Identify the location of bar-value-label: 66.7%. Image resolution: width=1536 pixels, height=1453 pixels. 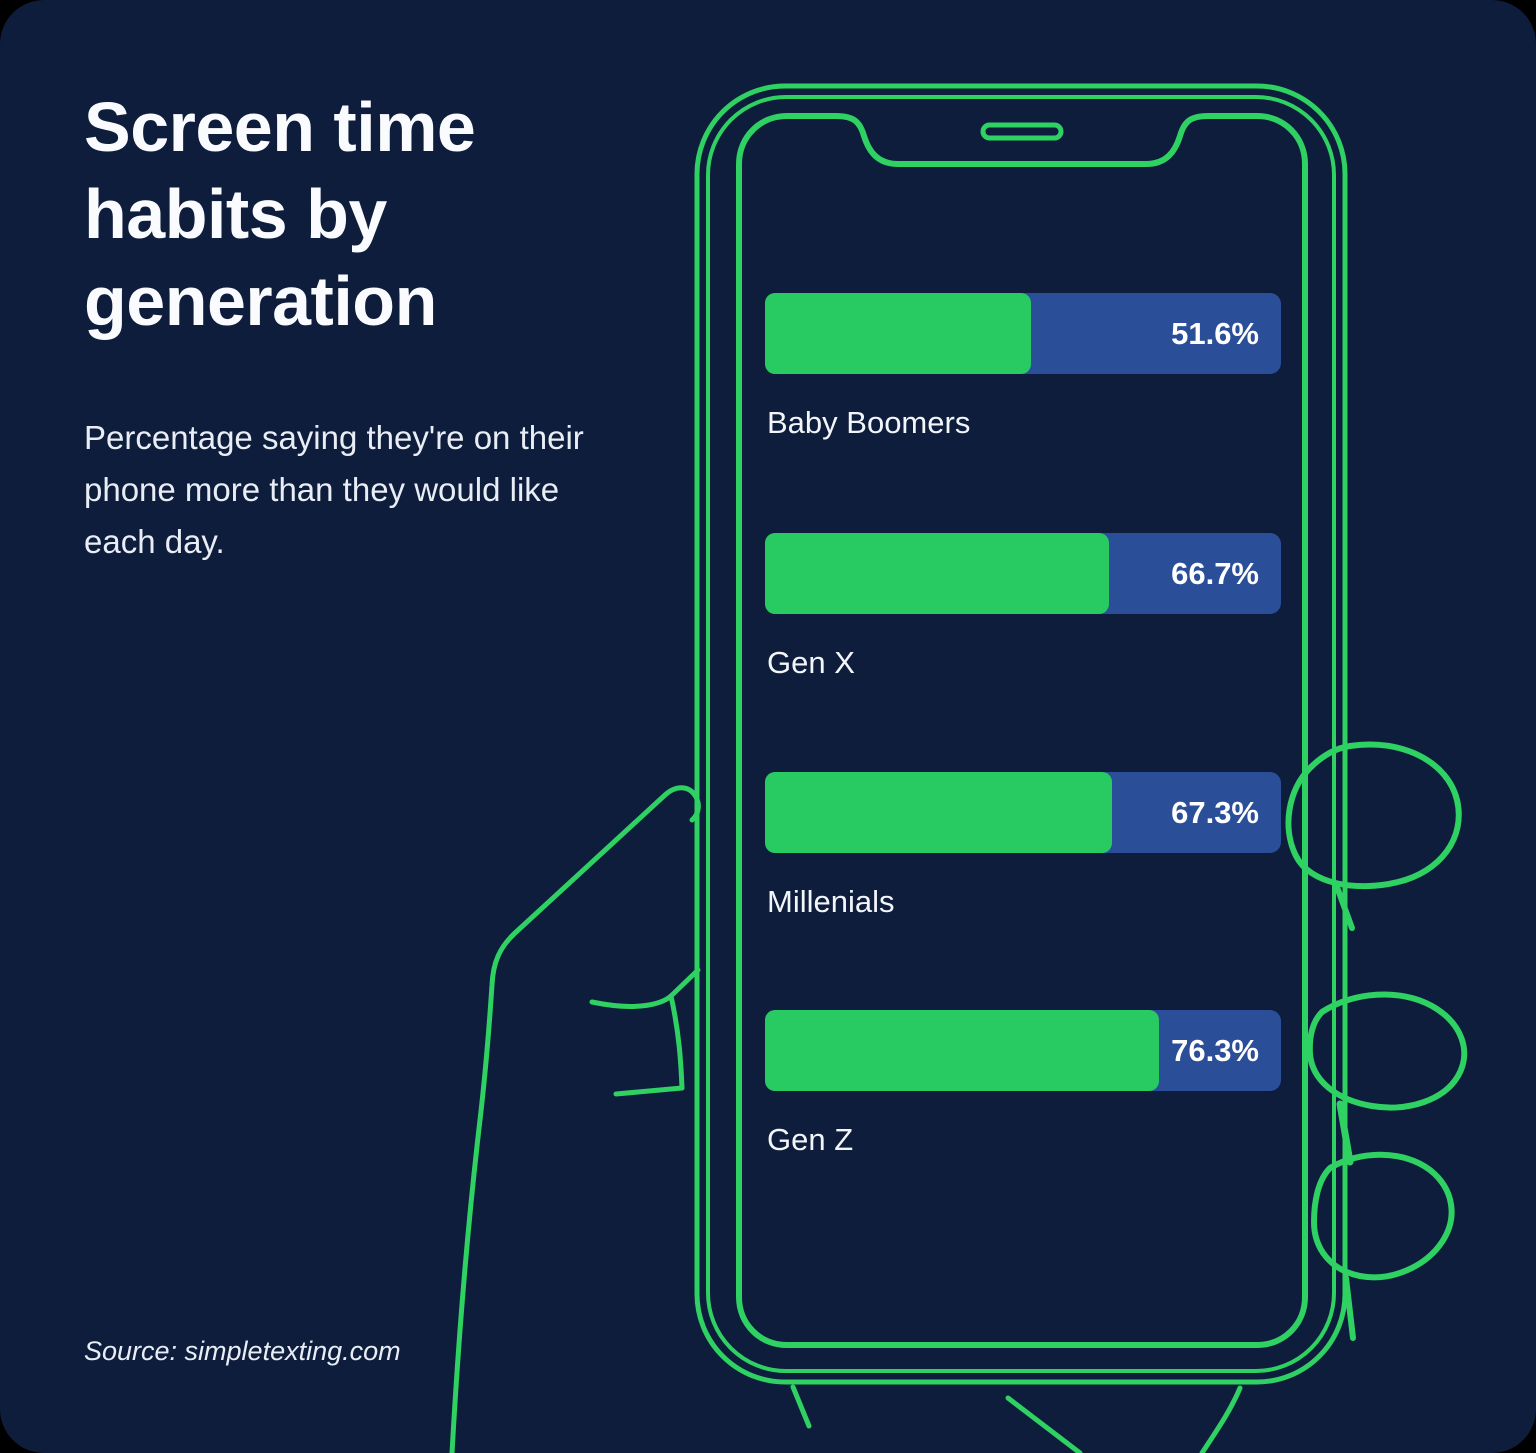
(1215, 573).